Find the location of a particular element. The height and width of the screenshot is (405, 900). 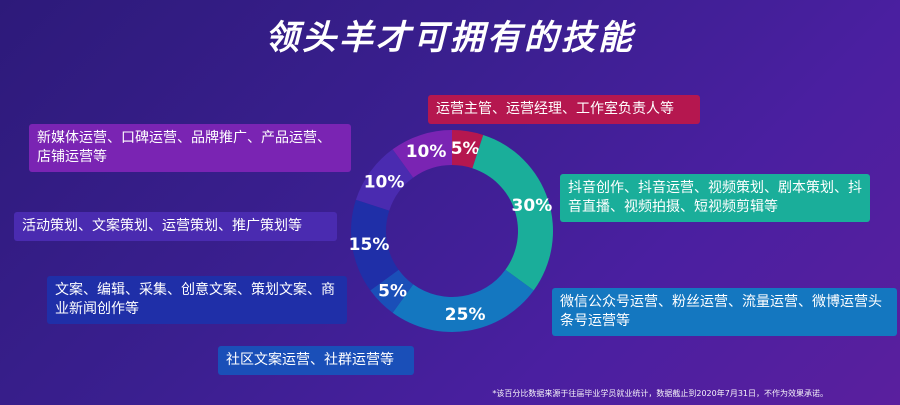

slice-value-label: 25% is located at coordinates (465, 315).